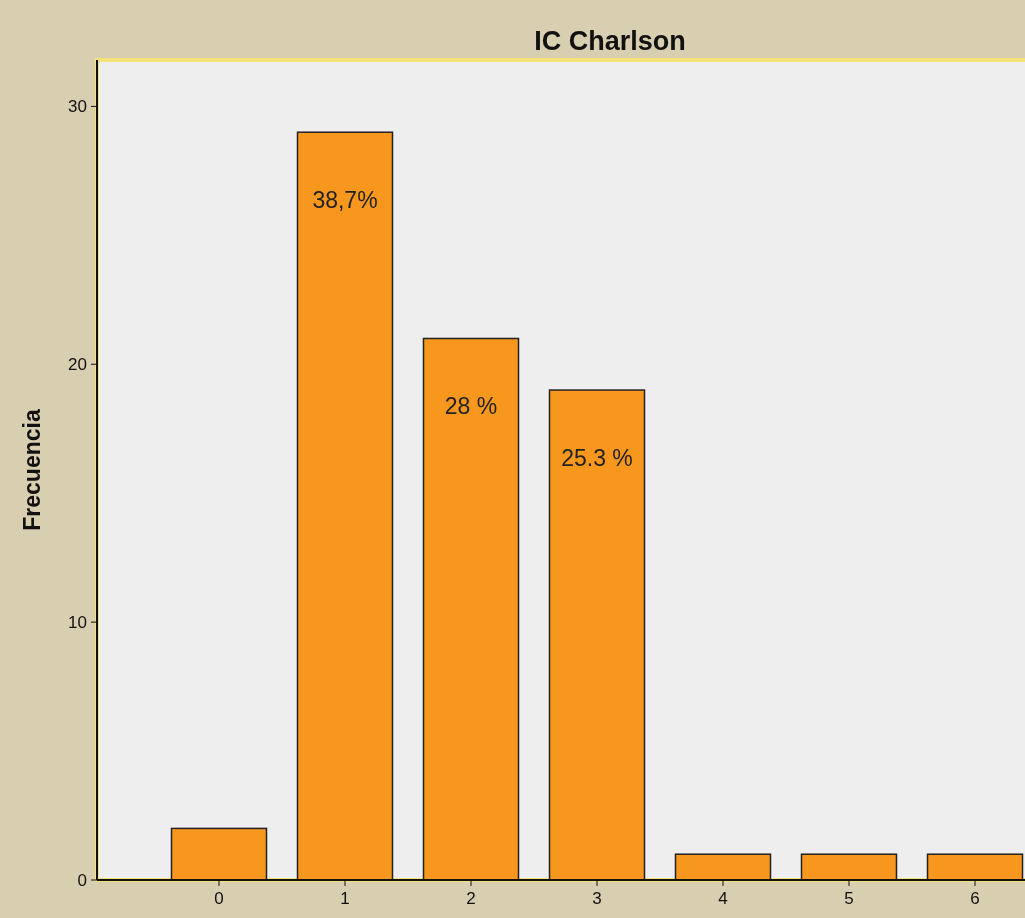 The height and width of the screenshot is (918, 1025). I want to click on x-tick-label: 0, so click(219, 898).